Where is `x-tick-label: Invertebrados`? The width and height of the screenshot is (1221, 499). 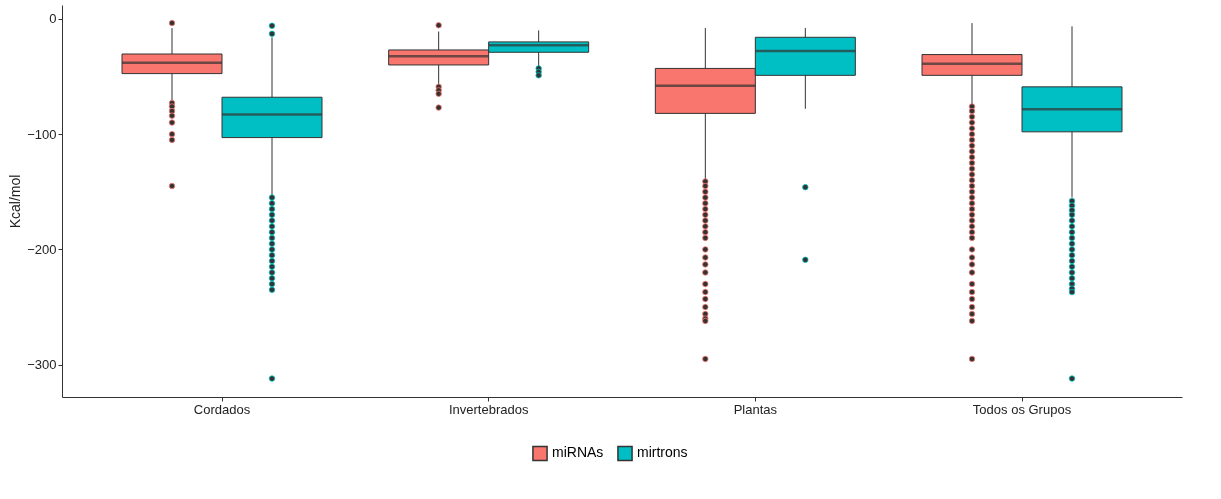
x-tick-label: Invertebrados is located at coordinates (488, 409).